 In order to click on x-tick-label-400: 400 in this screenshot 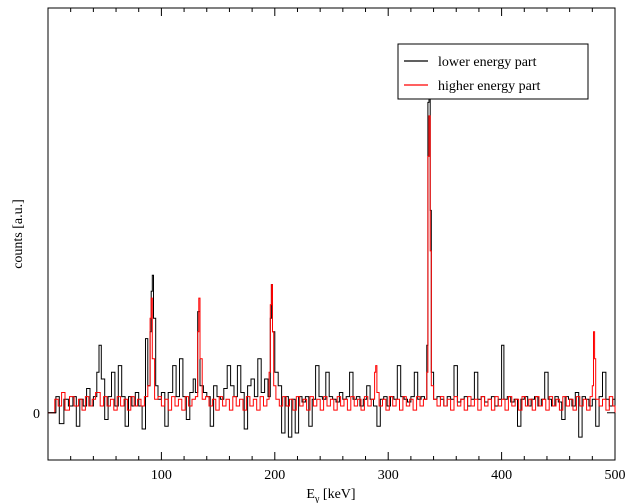, I will do `click(501, 475)`.